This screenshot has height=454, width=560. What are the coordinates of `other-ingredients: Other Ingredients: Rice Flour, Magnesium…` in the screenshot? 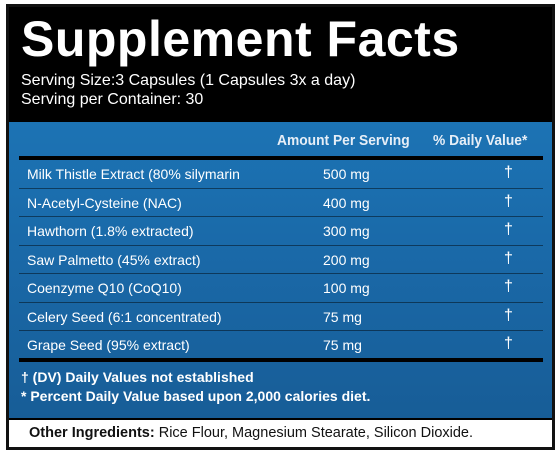 It's located at (280, 433).